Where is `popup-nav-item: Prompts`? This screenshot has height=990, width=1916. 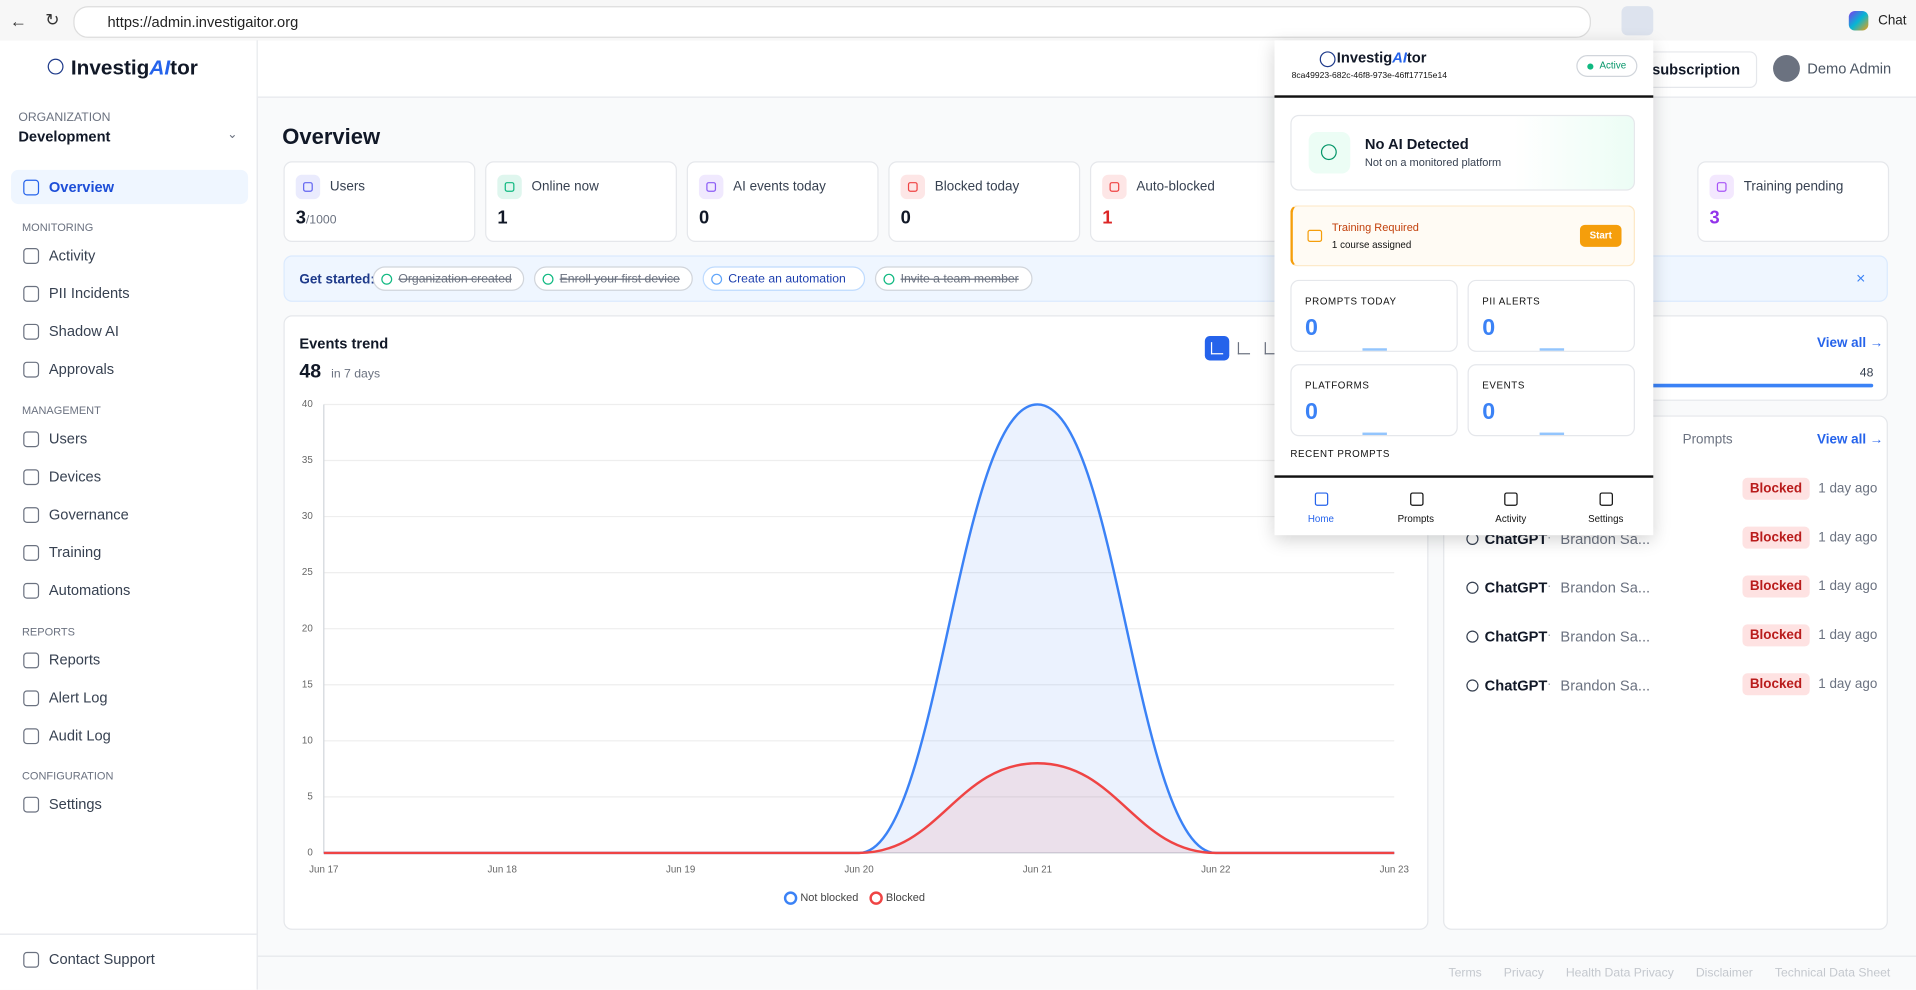 popup-nav-item: Prompts is located at coordinates (1415, 508).